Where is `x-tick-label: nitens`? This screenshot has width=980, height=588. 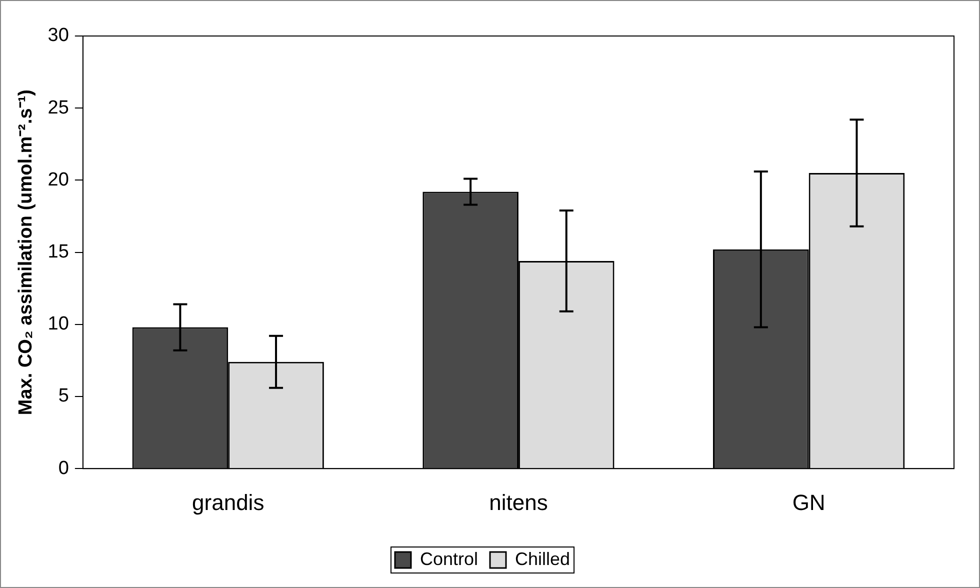 x-tick-label: nitens is located at coordinates (518, 502).